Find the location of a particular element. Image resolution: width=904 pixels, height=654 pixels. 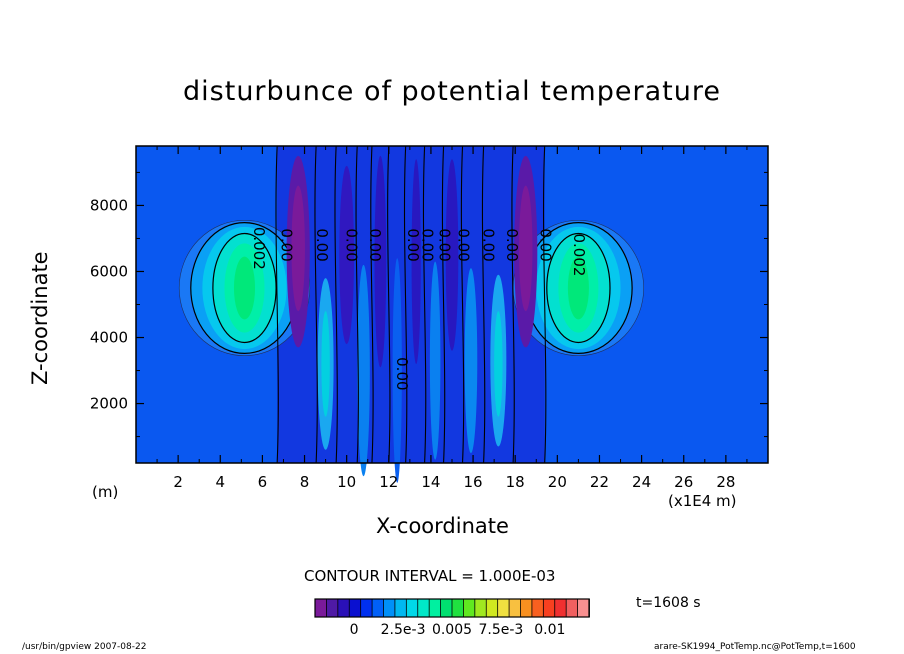

x-tick-label-12: 26 is located at coordinates (683, 482).